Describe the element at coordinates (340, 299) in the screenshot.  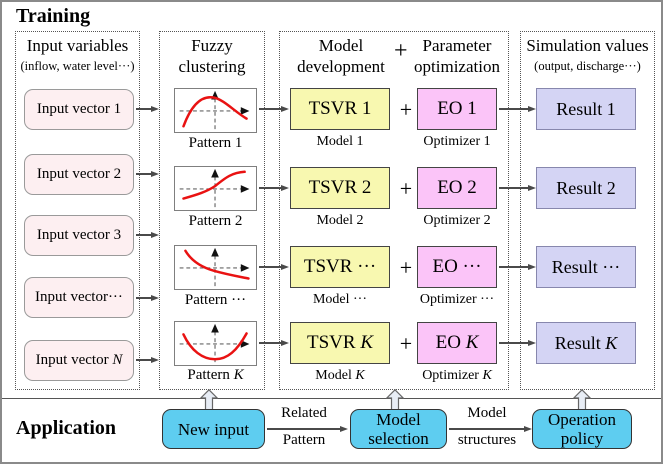
I see `model-label: Model ···` at that location.